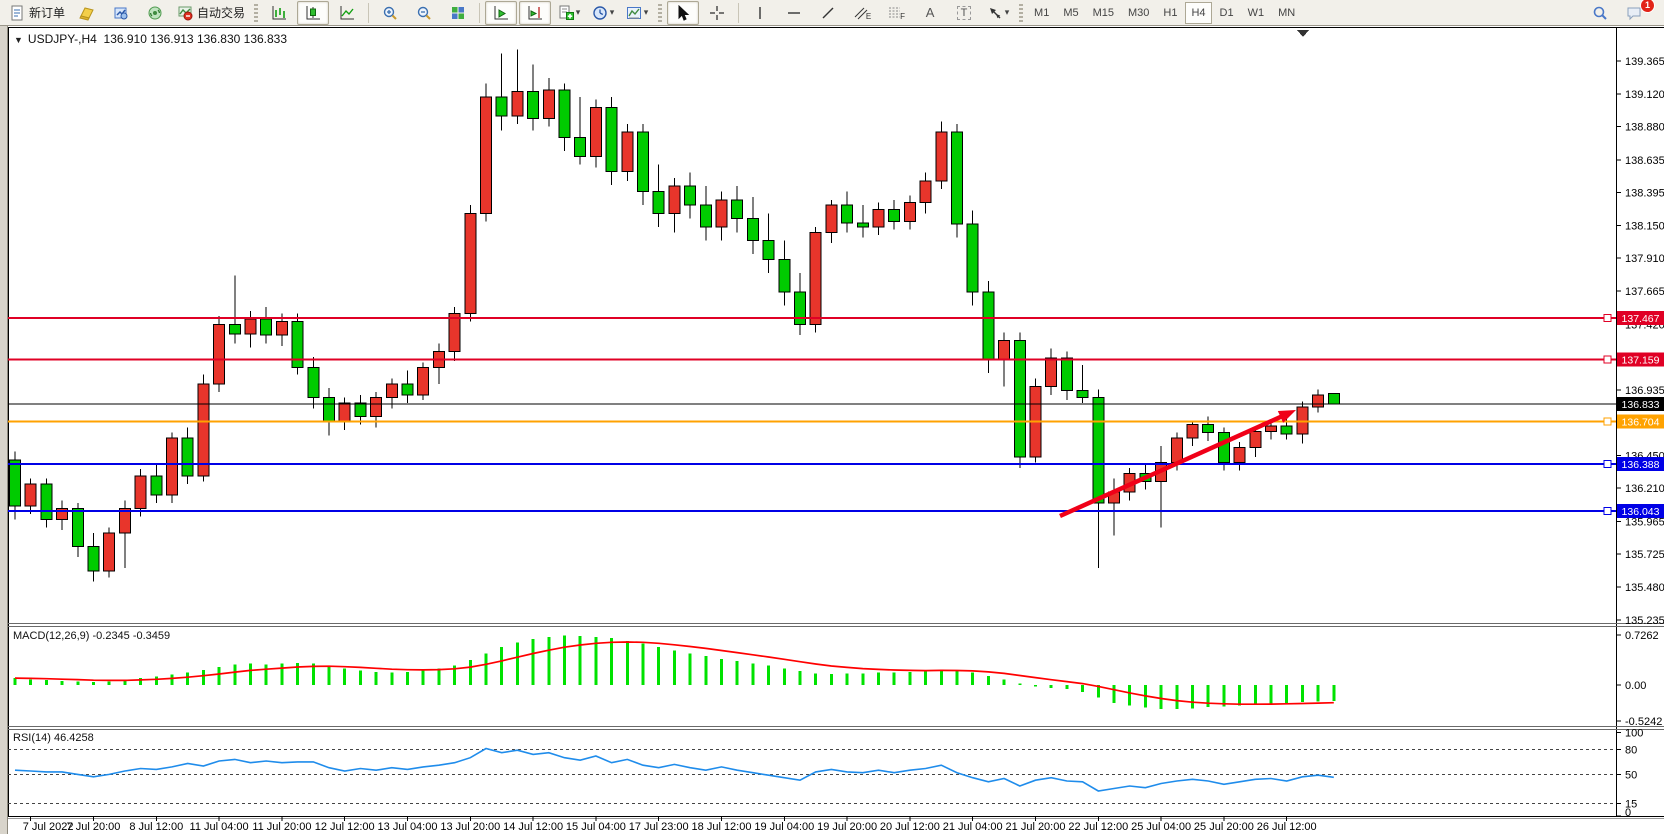 The width and height of the screenshot is (1664, 834). What do you see at coordinates (458, 13) in the screenshot?
I see `tile-windows-button` at bounding box center [458, 13].